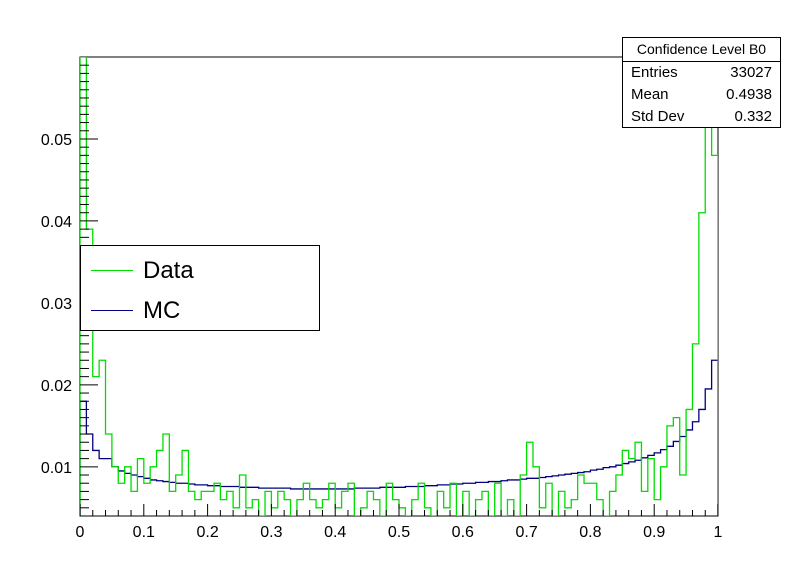  What do you see at coordinates (654, 72) in the screenshot?
I see `stats-key: Entries` at bounding box center [654, 72].